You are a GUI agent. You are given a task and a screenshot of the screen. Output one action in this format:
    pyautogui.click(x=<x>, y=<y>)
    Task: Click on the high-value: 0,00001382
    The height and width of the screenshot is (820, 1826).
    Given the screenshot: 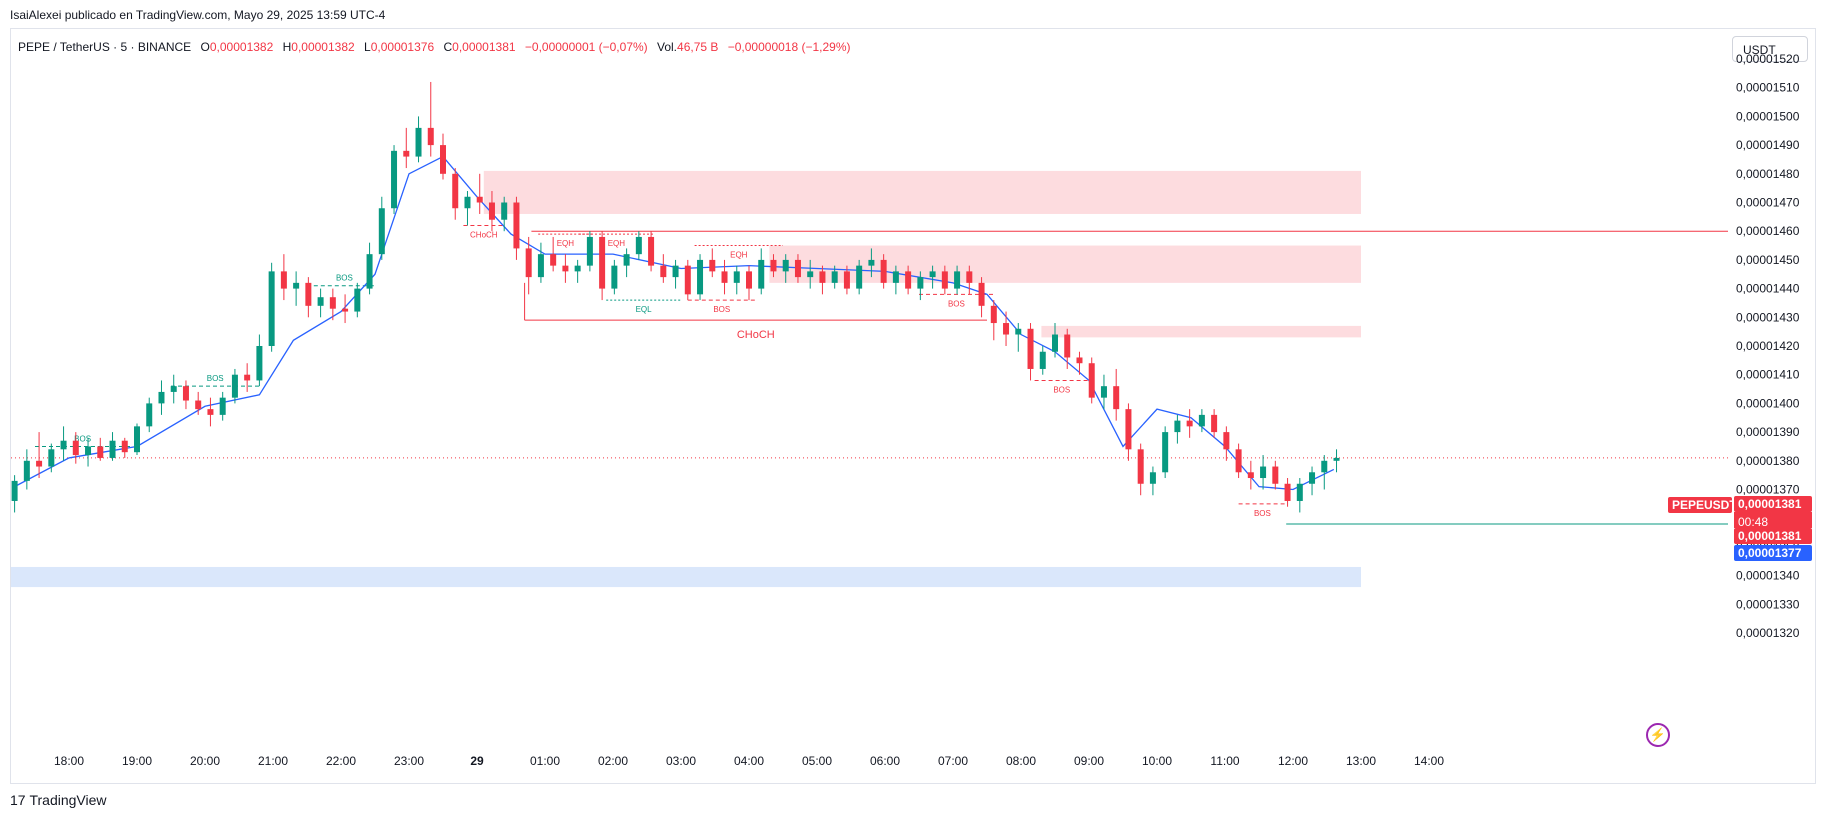 What is the action you would take?
    pyautogui.click(x=323, y=47)
    